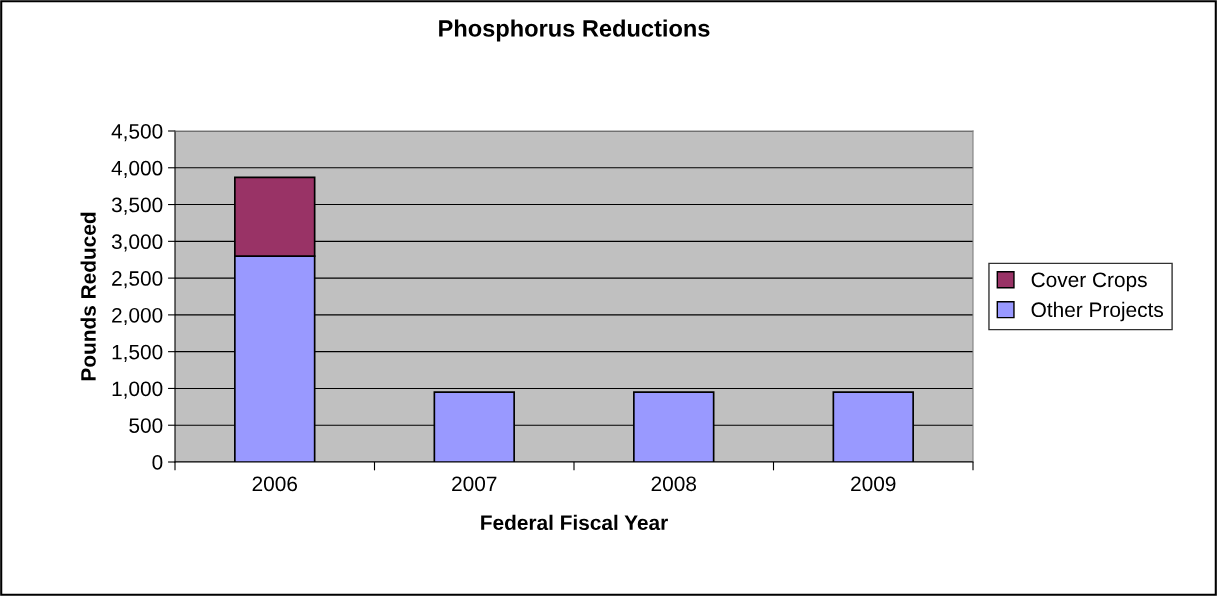 The image size is (1217, 596). Describe the element at coordinates (137, 243) in the screenshot. I see `y-tick-label: 3,000` at that location.